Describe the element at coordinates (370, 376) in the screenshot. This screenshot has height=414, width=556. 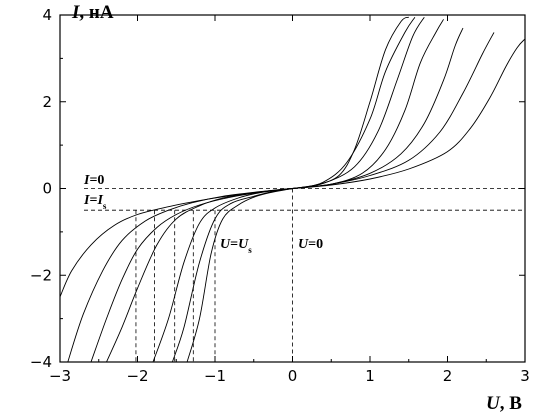
I see `x-tick-label-4: 1` at that location.